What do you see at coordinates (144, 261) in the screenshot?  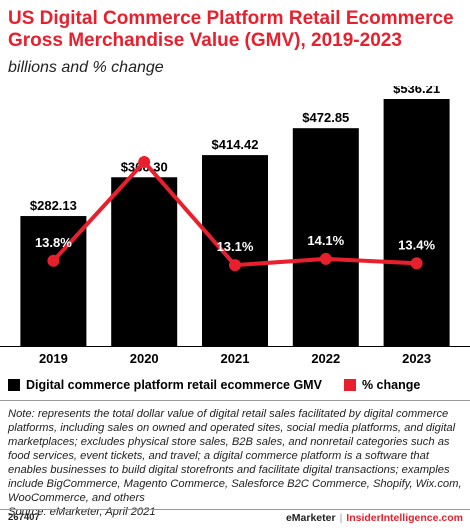 I see `bar-2020` at bounding box center [144, 261].